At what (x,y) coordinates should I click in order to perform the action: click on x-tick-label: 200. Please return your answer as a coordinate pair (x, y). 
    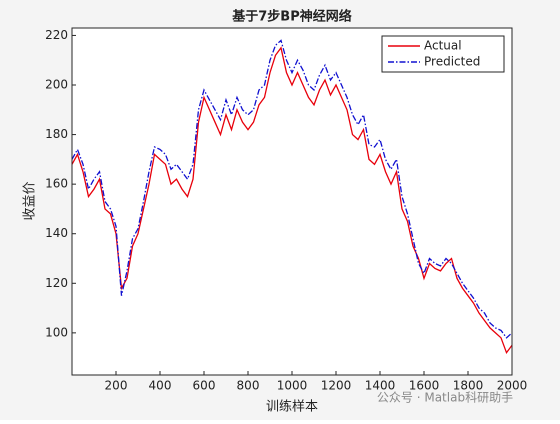
    Looking at the image, I should click on (116, 386).